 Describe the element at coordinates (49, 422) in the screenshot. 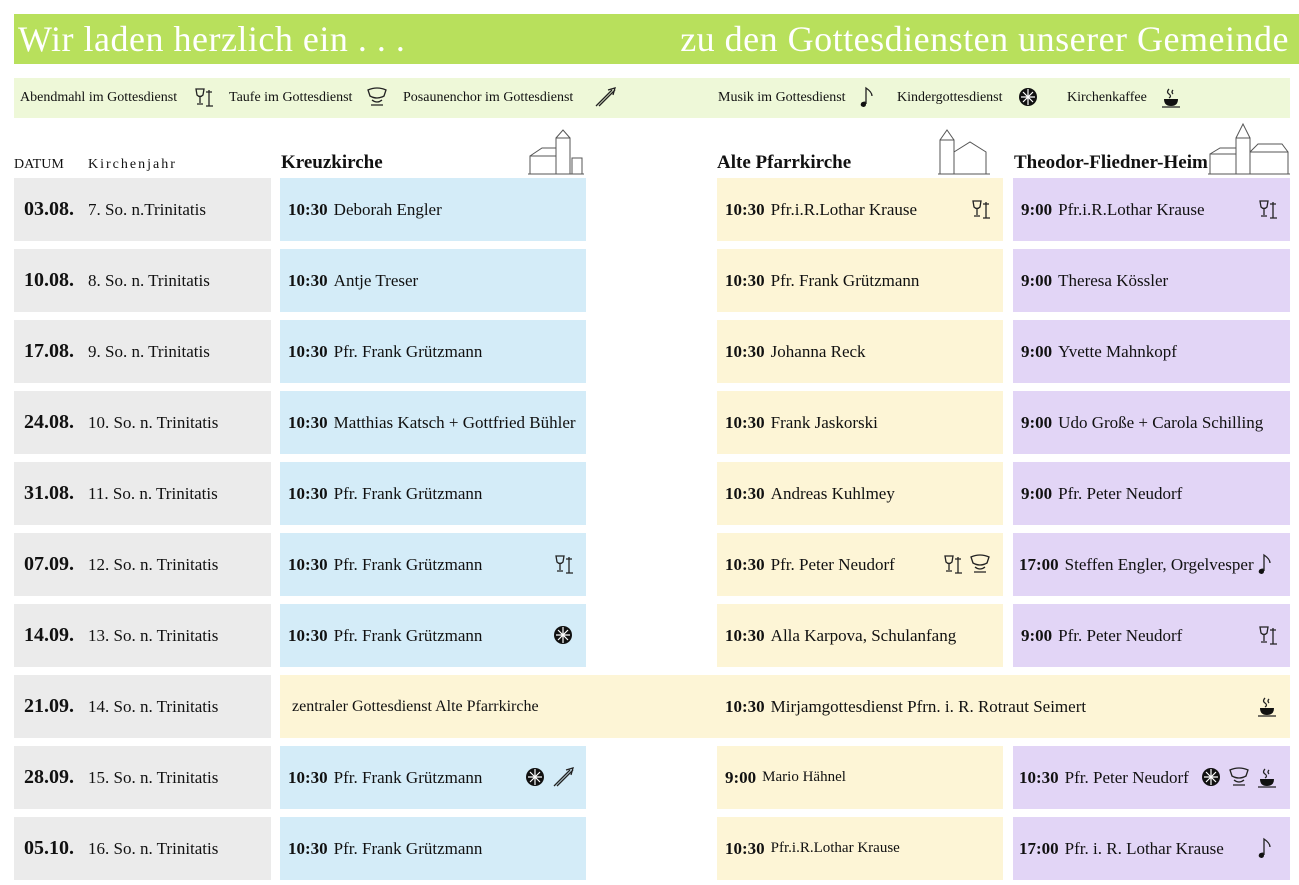

I see `date: 24.08.` at that location.